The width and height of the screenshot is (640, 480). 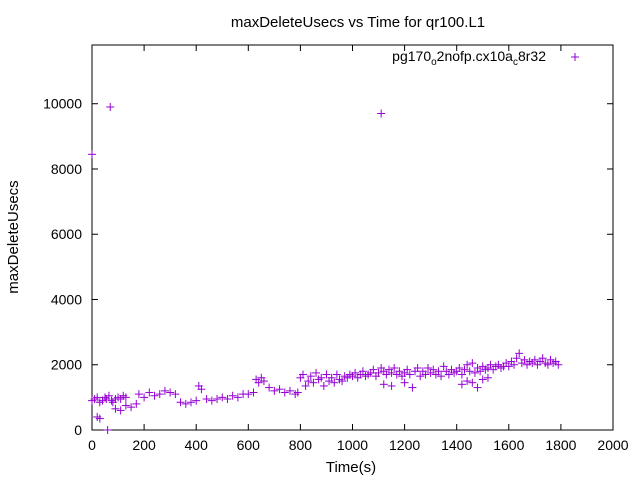 I want to click on x-tick-label: 800, so click(x=301, y=445).